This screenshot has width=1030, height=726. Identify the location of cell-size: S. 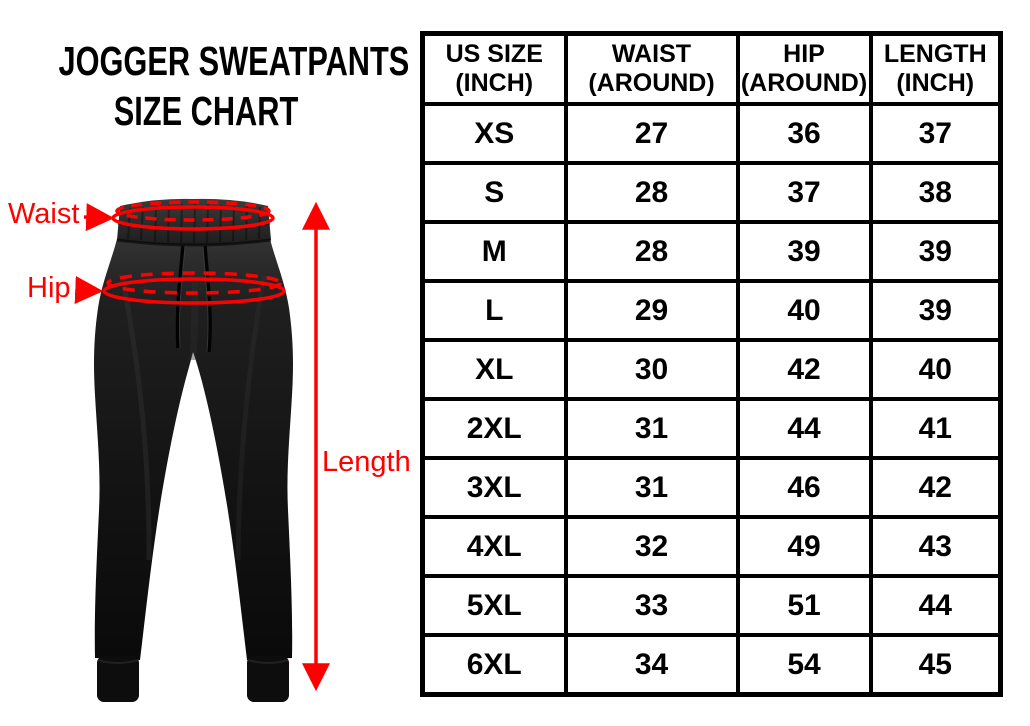
(494, 192).